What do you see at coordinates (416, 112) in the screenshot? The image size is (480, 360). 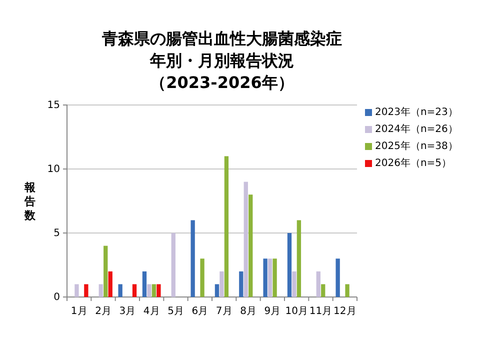 I see `legend-label: 2023年（n=23）` at bounding box center [416, 112].